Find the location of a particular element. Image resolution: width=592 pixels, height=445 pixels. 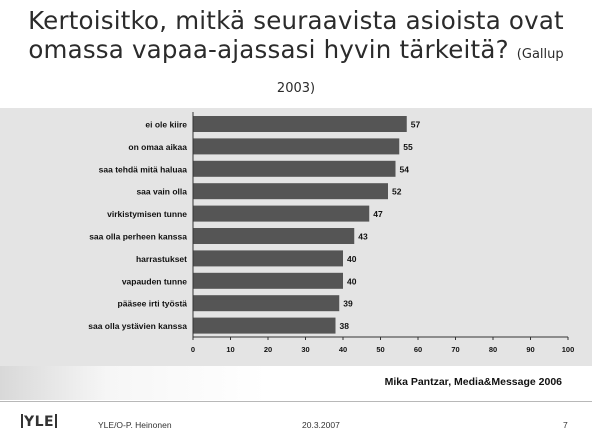

category-label: saa olla ystävien kanssa is located at coordinates (137, 326).